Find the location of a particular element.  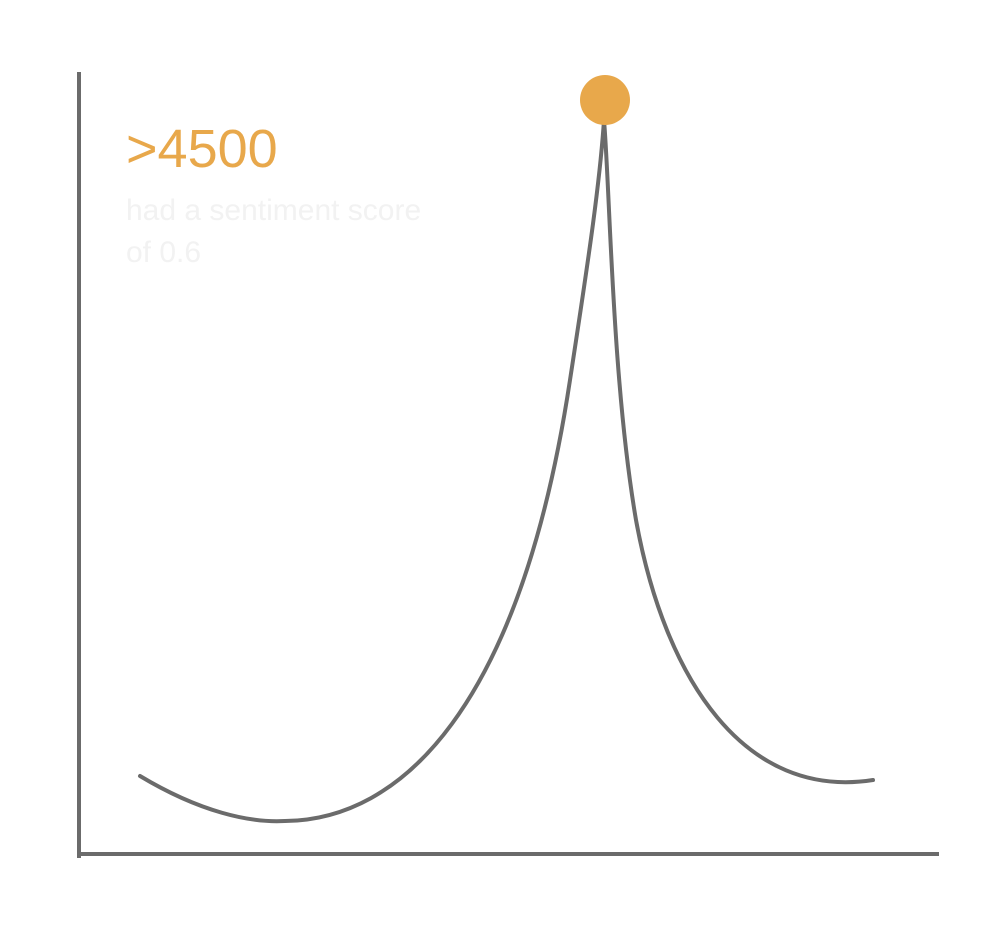

peak-marker is located at coordinates (605, 100).